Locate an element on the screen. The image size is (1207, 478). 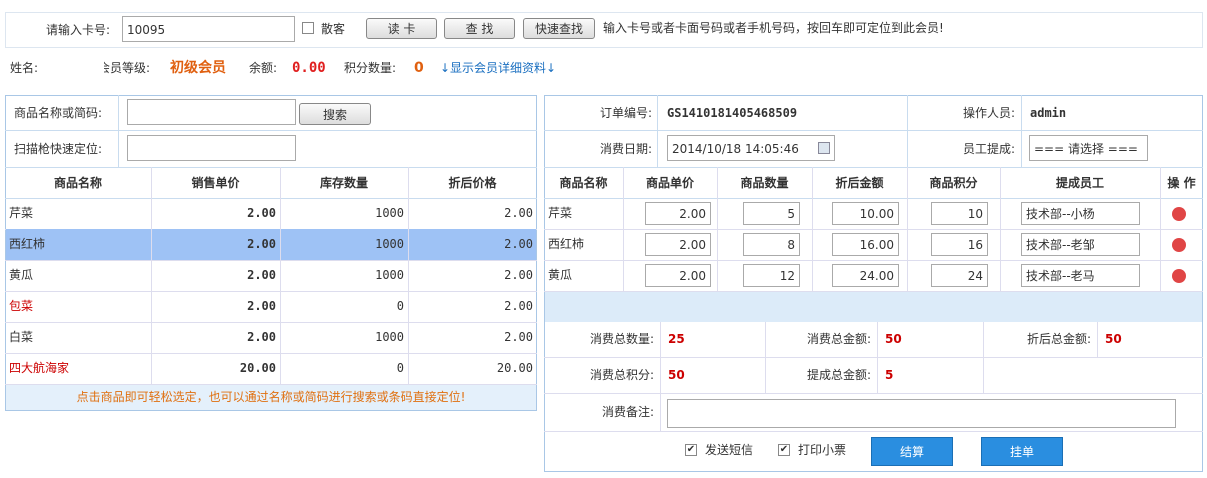
column-header: 商品名称 is located at coordinates (78, 183).